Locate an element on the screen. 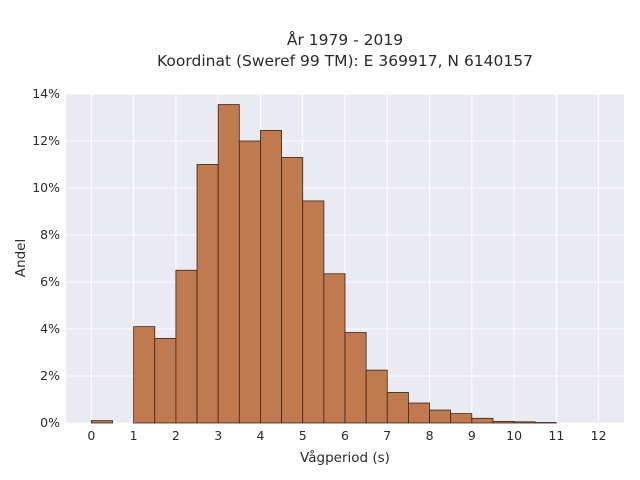 Image resolution: width=640 pixels, height=480 pixels. x-tick-label: 4 is located at coordinates (260, 435).